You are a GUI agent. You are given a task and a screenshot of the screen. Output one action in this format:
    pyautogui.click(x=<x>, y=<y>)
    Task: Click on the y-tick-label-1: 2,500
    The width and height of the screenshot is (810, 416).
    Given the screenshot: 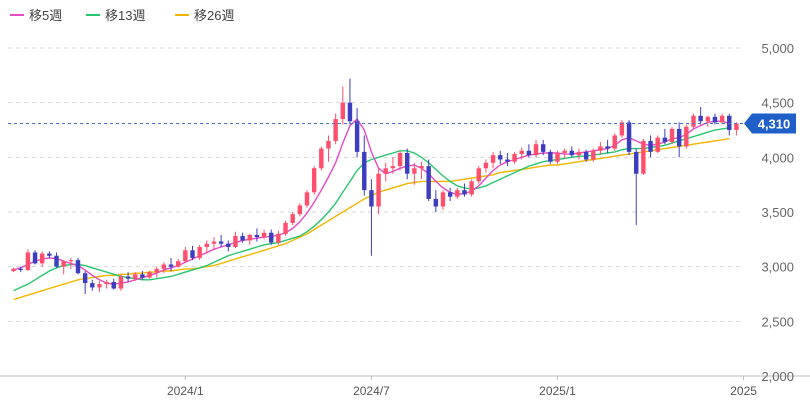 What is the action you would take?
    pyautogui.click(x=777, y=321)
    